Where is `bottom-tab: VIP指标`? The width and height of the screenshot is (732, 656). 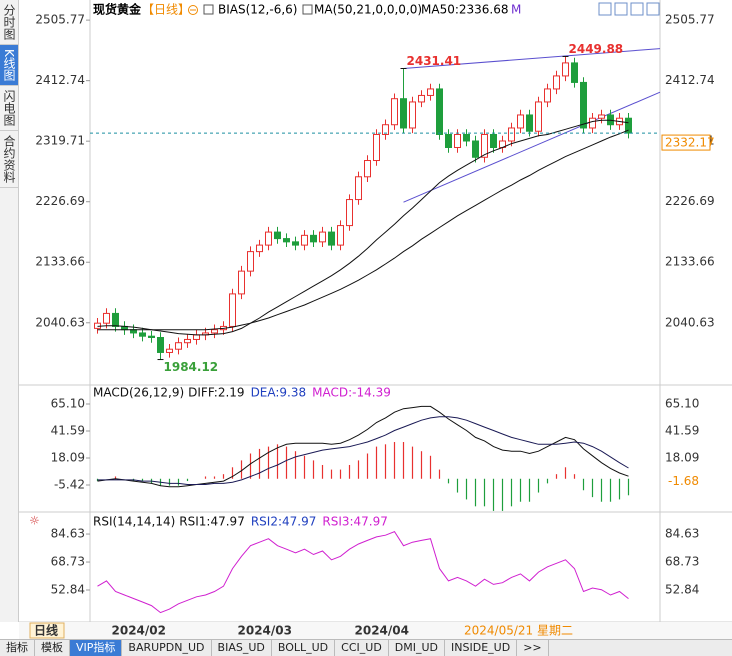 bottom-tab: VIP指标 is located at coordinates (96, 648).